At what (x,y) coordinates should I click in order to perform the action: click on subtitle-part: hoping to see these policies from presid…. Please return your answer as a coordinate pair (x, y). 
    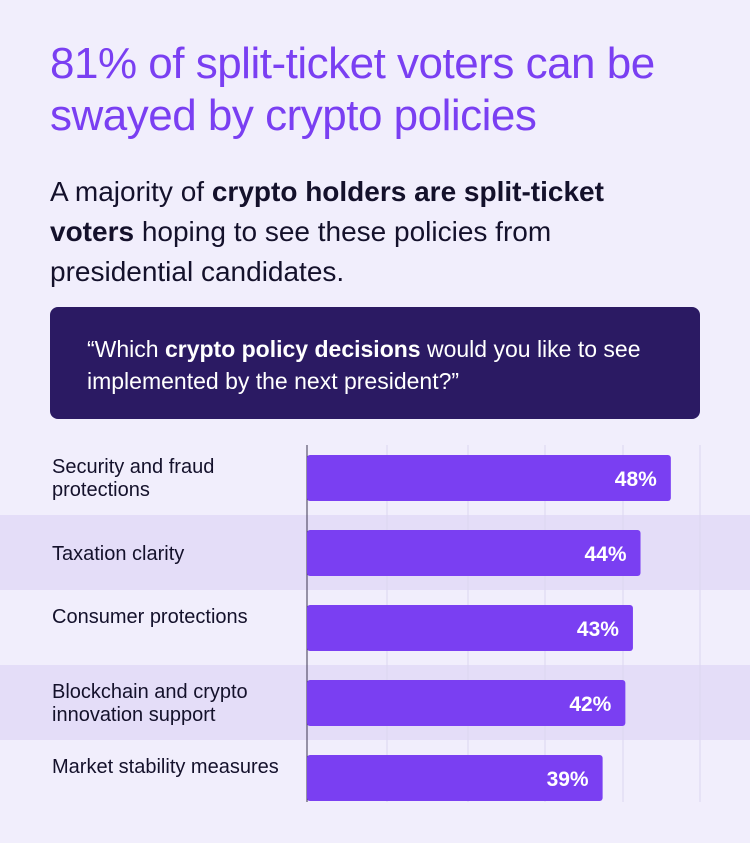
    Looking at the image, I should click on (301, 251).